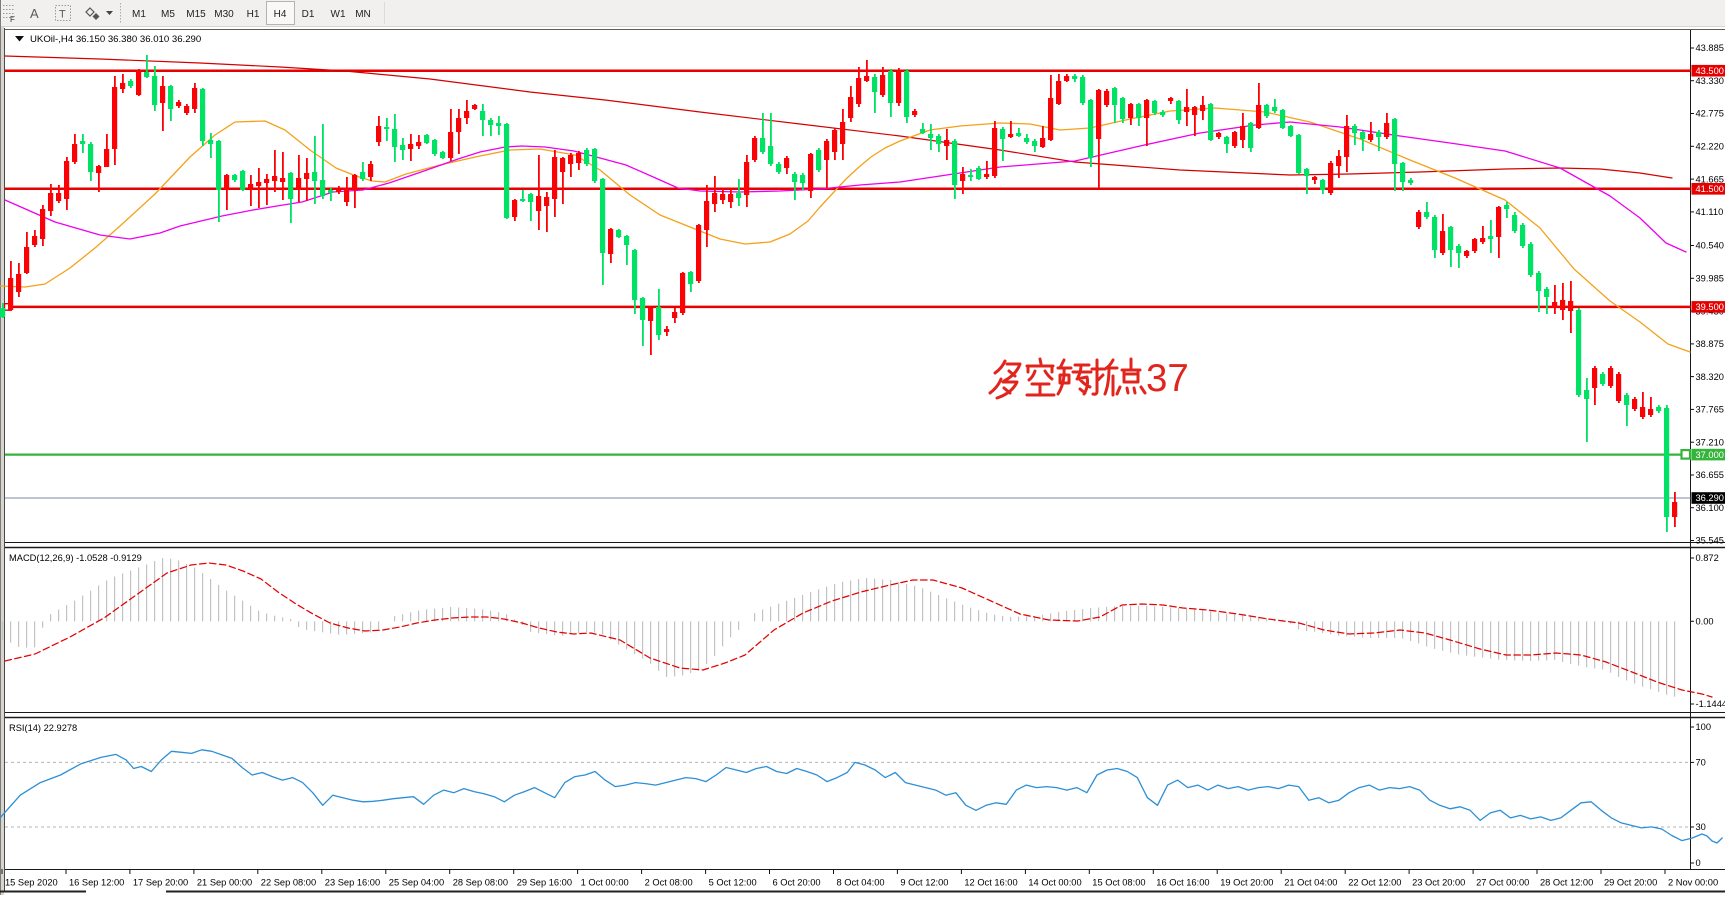 The width and height of the screenshot is (1725, 900). I want to click on svg-text: M1, so click(139, 14).